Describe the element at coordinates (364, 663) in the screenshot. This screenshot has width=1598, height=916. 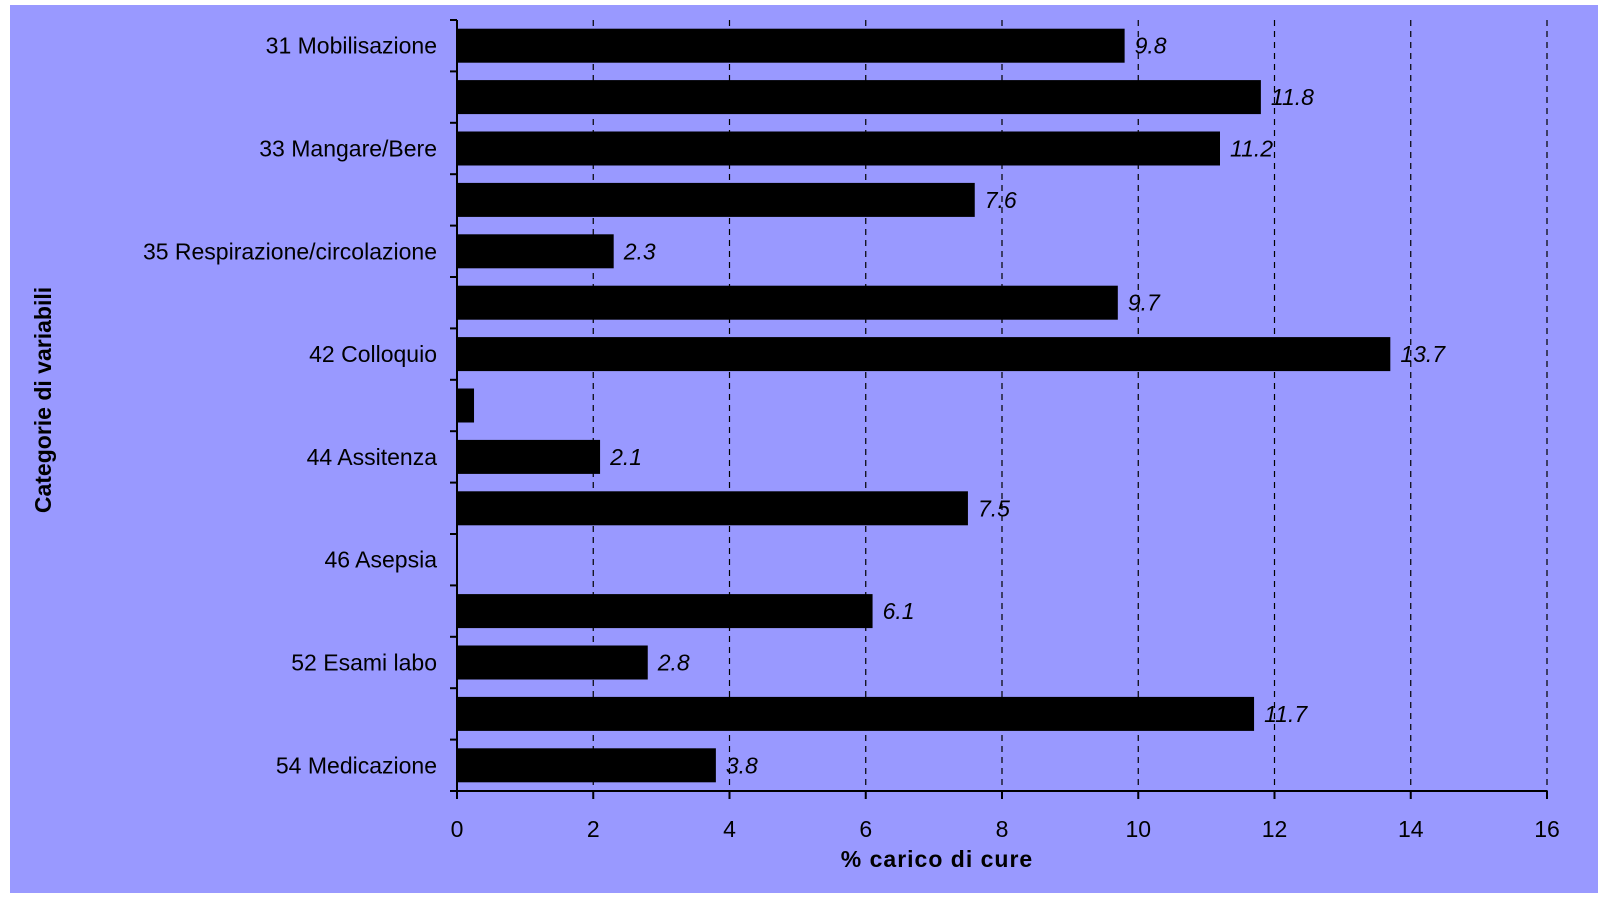
I see `category-label: 52 Esami labo` at that location.